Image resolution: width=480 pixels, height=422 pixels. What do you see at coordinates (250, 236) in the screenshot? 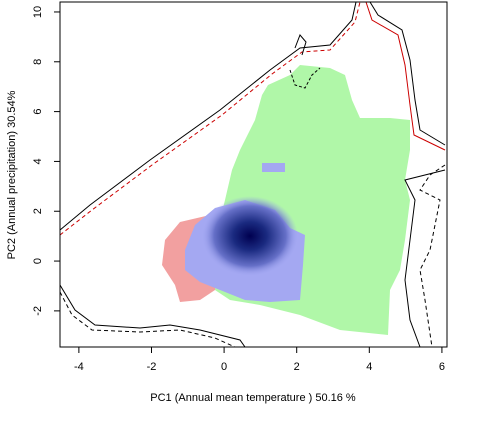
I see `density-core` at bounding box center [250, 236].